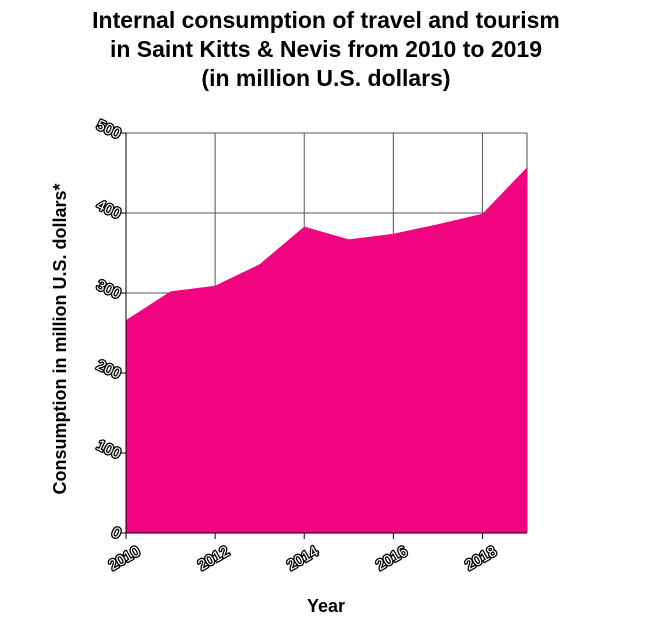 The height and width of the screenshot is (633, 652). What do you see at coordinates (60, 338) in the screenshot?
I see `y-axis-label: Consumption in million U.S. dollars*` at bounding box center [60, 338].